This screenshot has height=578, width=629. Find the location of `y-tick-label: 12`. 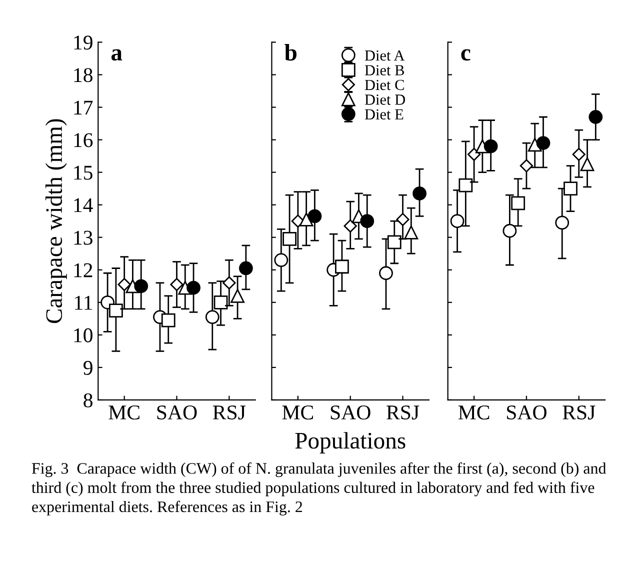

y-tick-label: 12 is located at coordinates (83, 270).